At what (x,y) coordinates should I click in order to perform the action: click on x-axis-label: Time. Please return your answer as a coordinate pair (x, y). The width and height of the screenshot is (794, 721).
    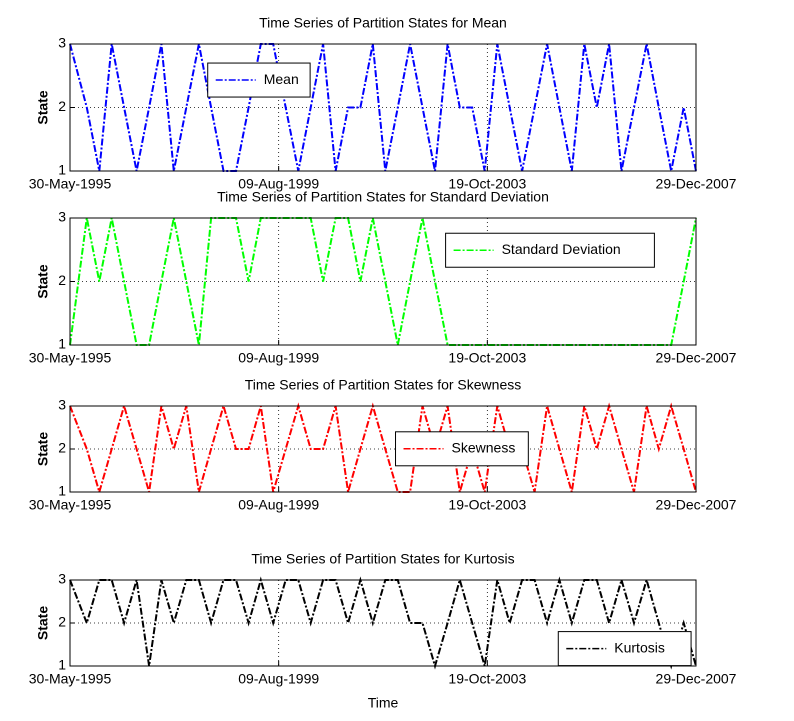
    Looking at the image, I should click on (383, 703).